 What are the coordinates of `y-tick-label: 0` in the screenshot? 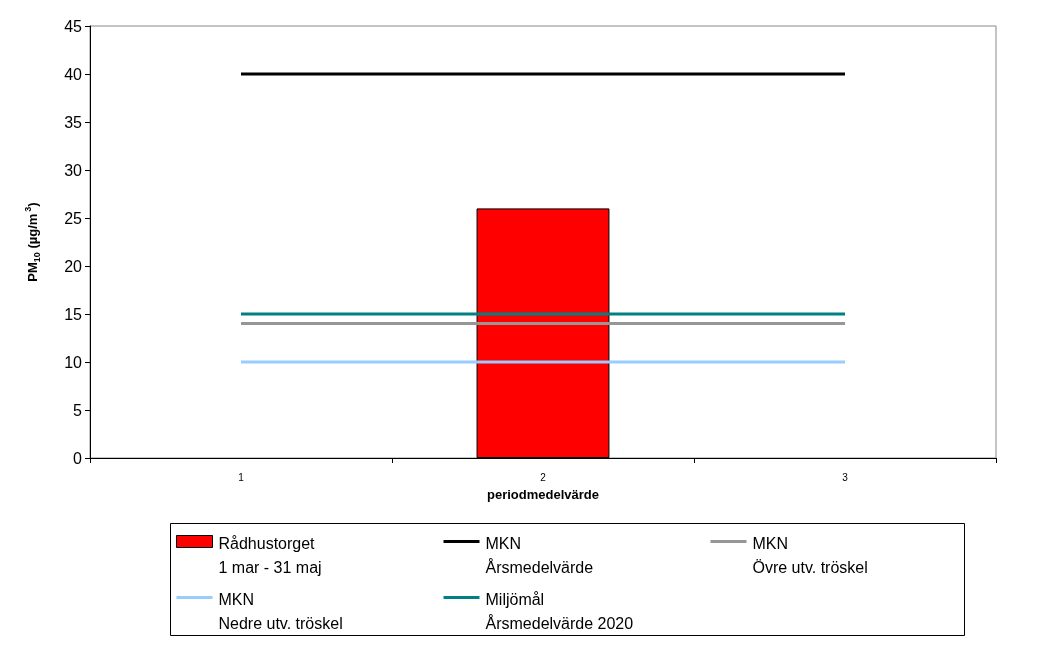 It's located at (78, 458).